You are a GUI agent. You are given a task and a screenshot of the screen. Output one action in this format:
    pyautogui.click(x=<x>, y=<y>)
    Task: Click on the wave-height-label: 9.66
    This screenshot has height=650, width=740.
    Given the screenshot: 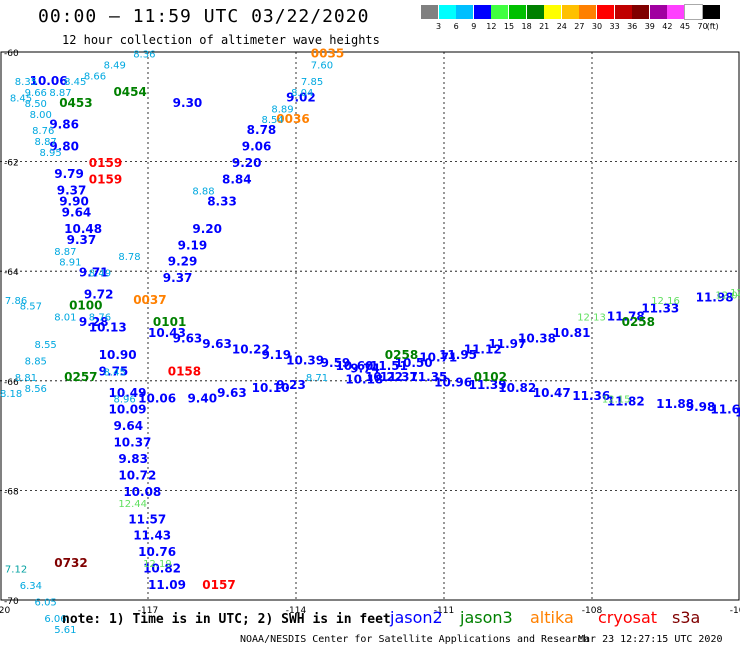 What is the action you would take?
    pyautogui.click(x=36, y=93)
    